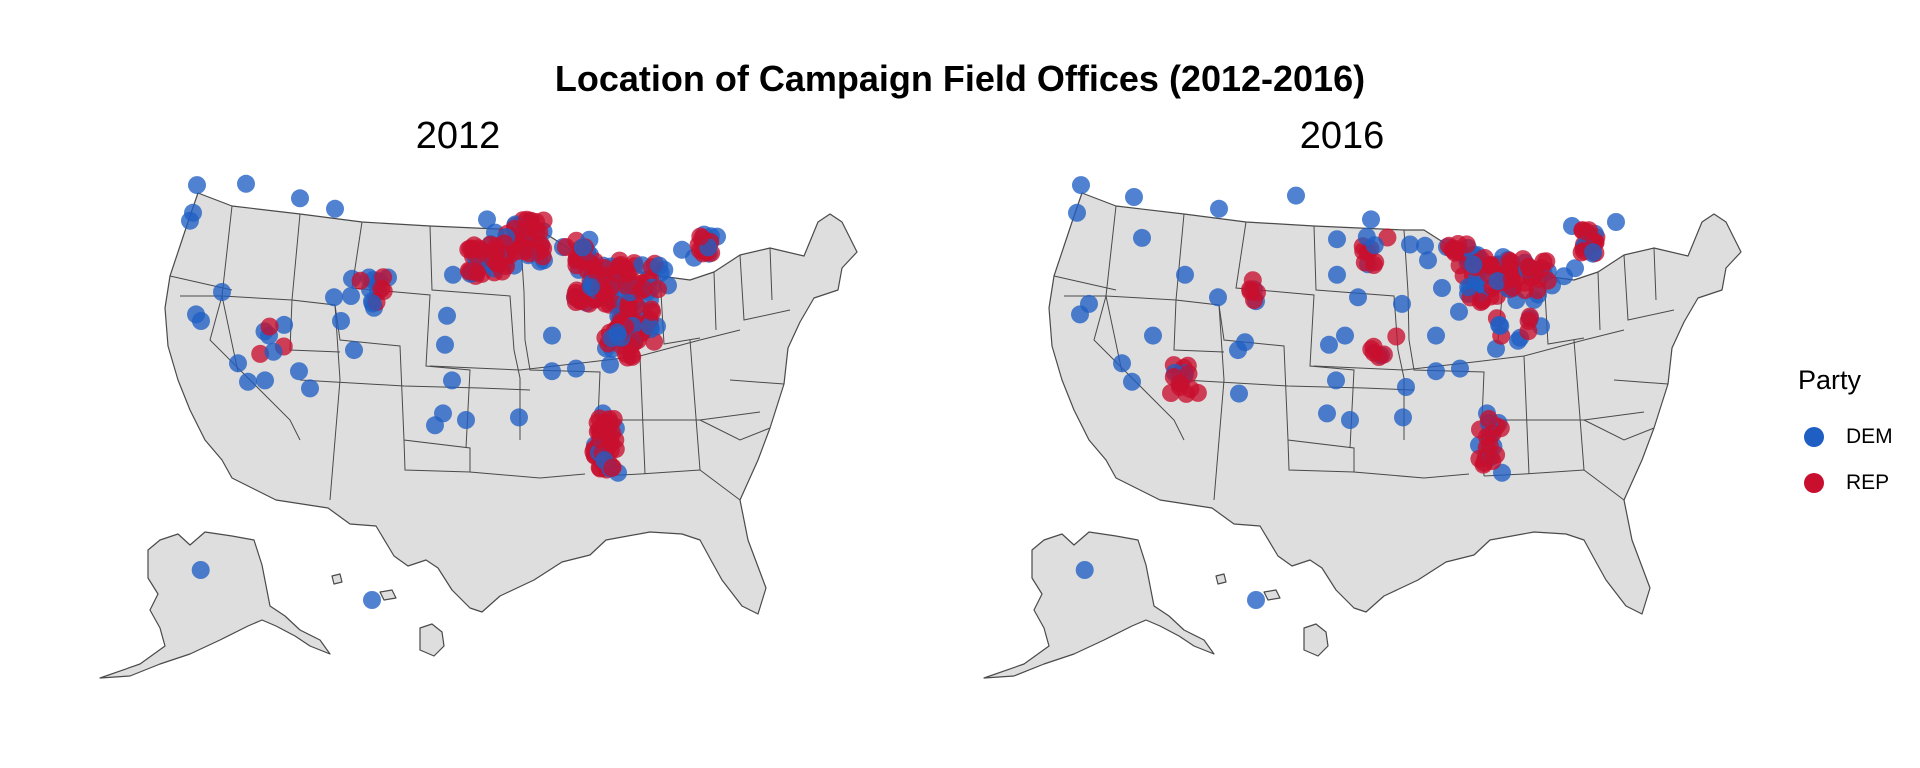 This screenshot has width=1920, height=768. I want to click on legend-title: Party, so click(1830, 380).